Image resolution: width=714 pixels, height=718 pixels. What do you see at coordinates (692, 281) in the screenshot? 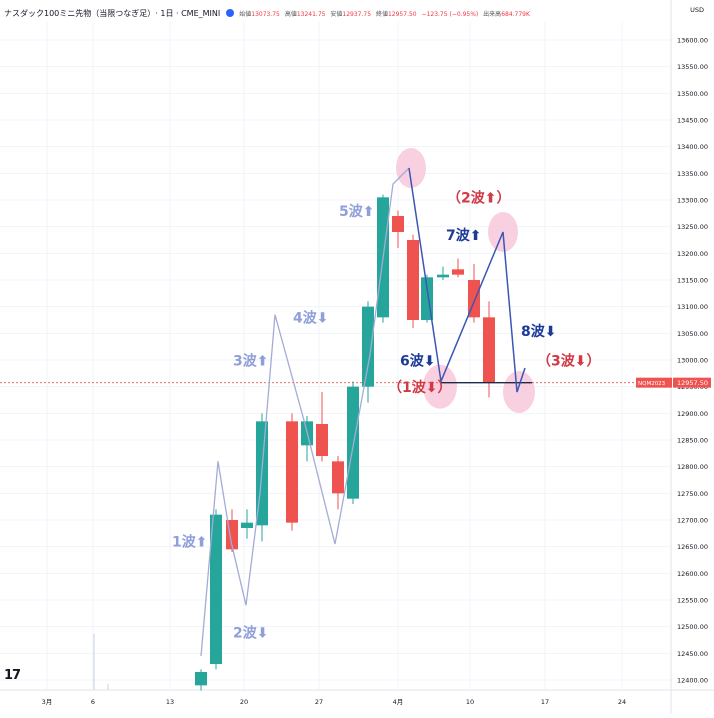
I see `price-tick-label: 13150.00` at bounding box center [692, 281].